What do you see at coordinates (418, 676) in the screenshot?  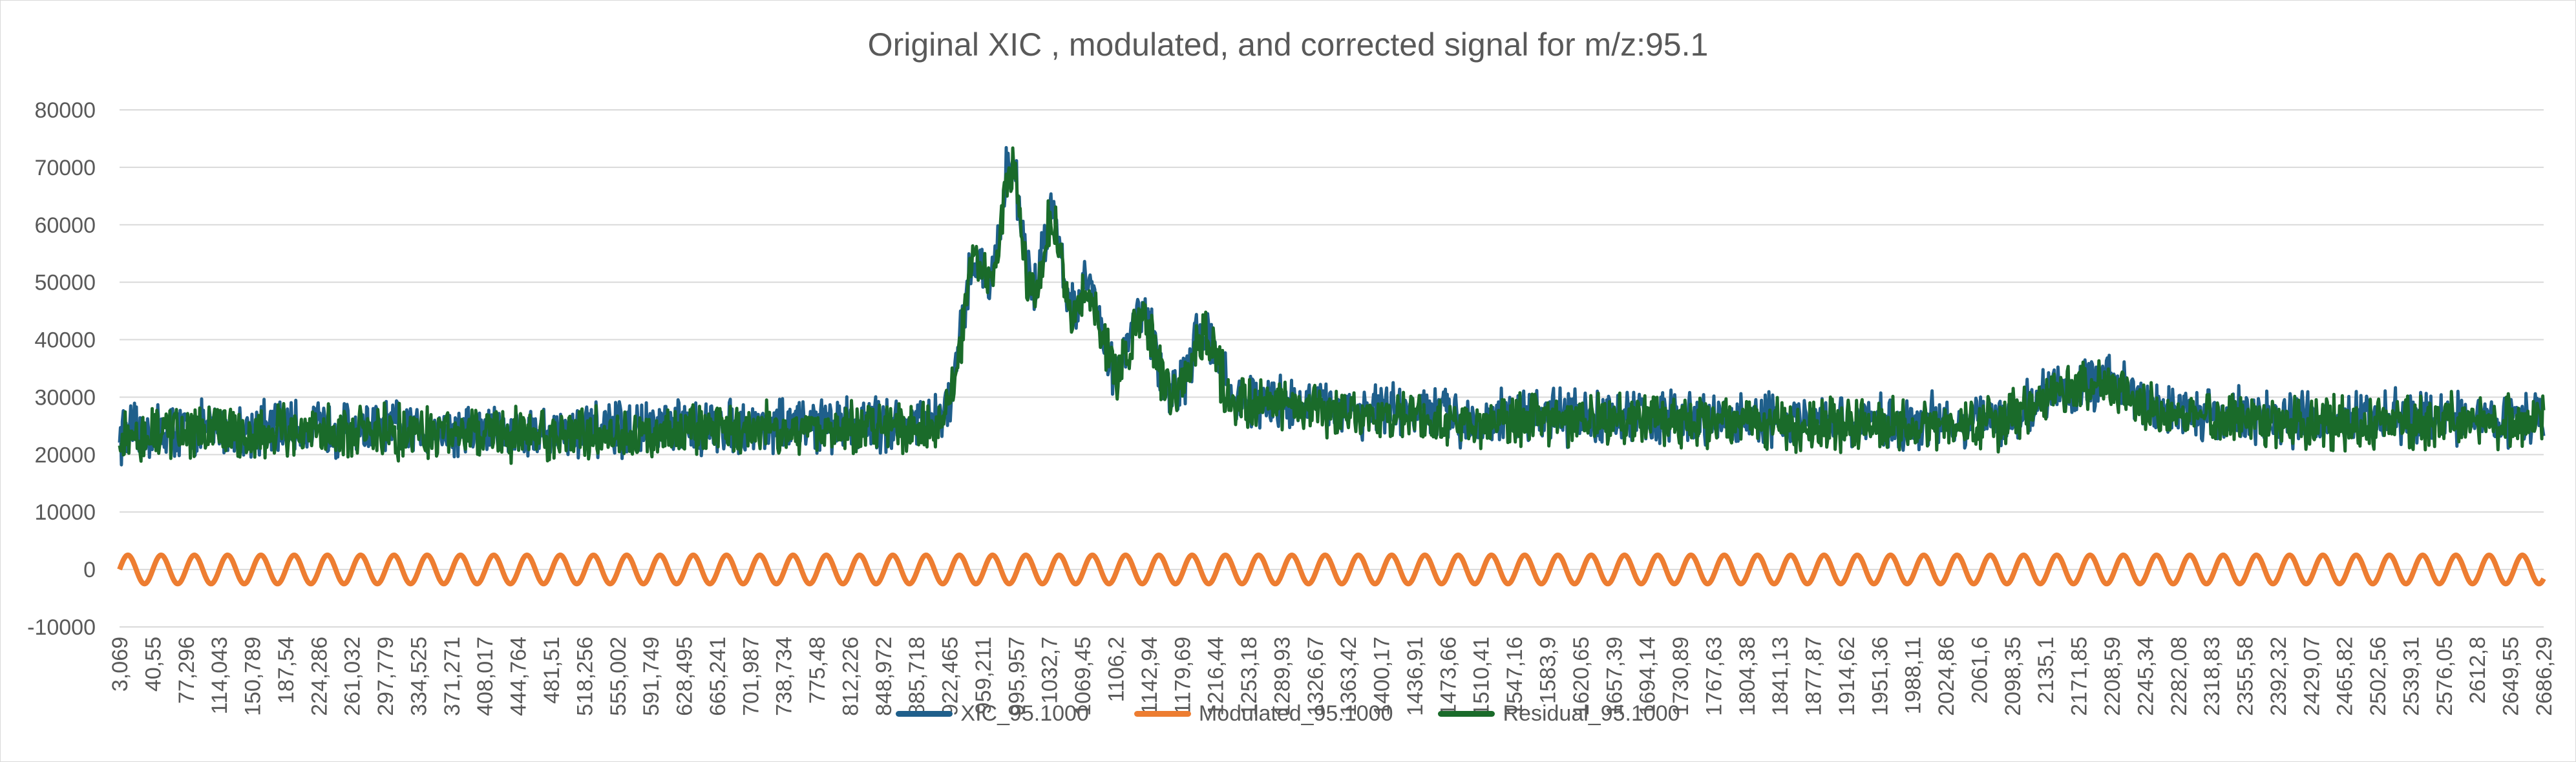 I see `x-tick-label: 334,525` at bounding box center [418, 676].